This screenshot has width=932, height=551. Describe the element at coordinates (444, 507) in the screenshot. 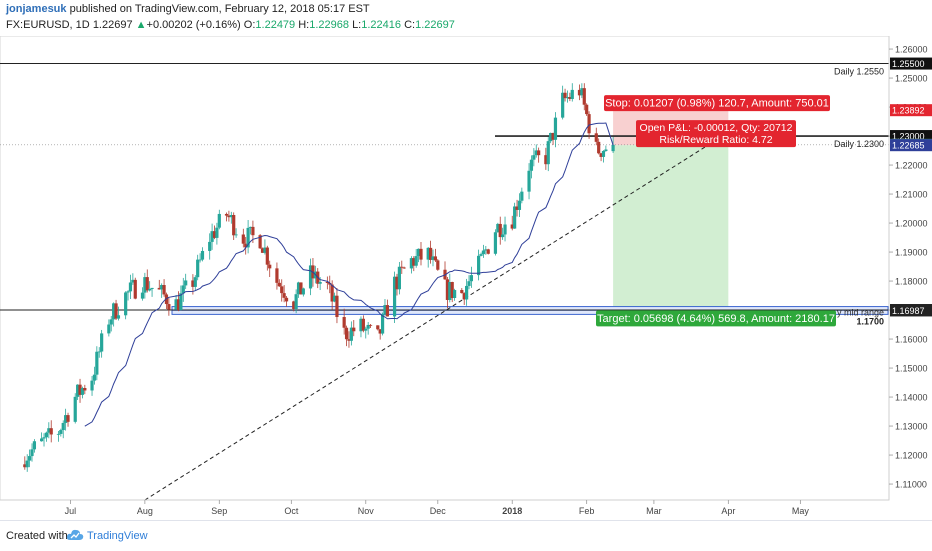

I see `time-axis: Jul Aug Sep Oct Nov Dec 2018 Feb Mar Apr May` at that location.